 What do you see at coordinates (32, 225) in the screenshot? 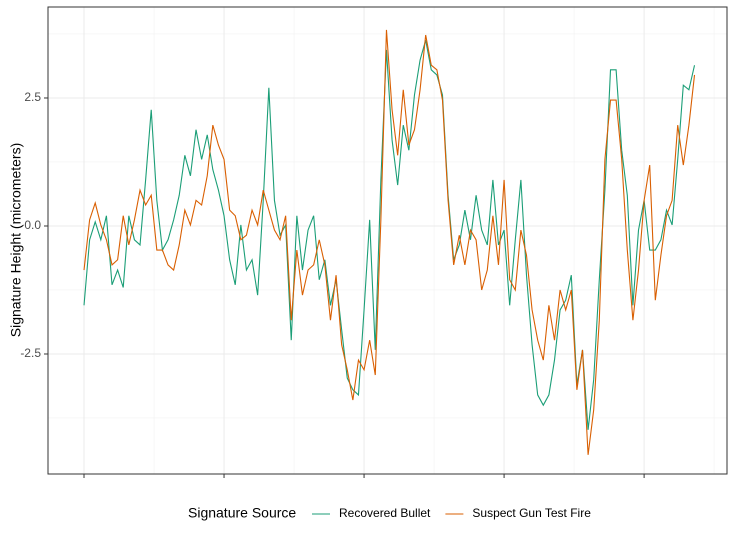
I see `y-tick-label: 0.0` at bounding box center [32, 225].